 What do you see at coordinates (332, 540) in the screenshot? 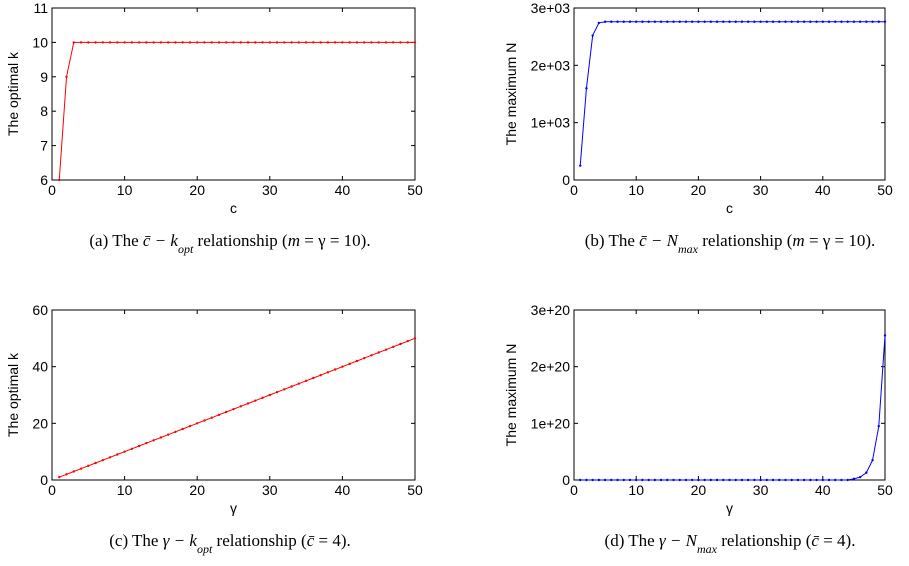
I see `caption-part: = 4).` at bounding box center [332, 540].